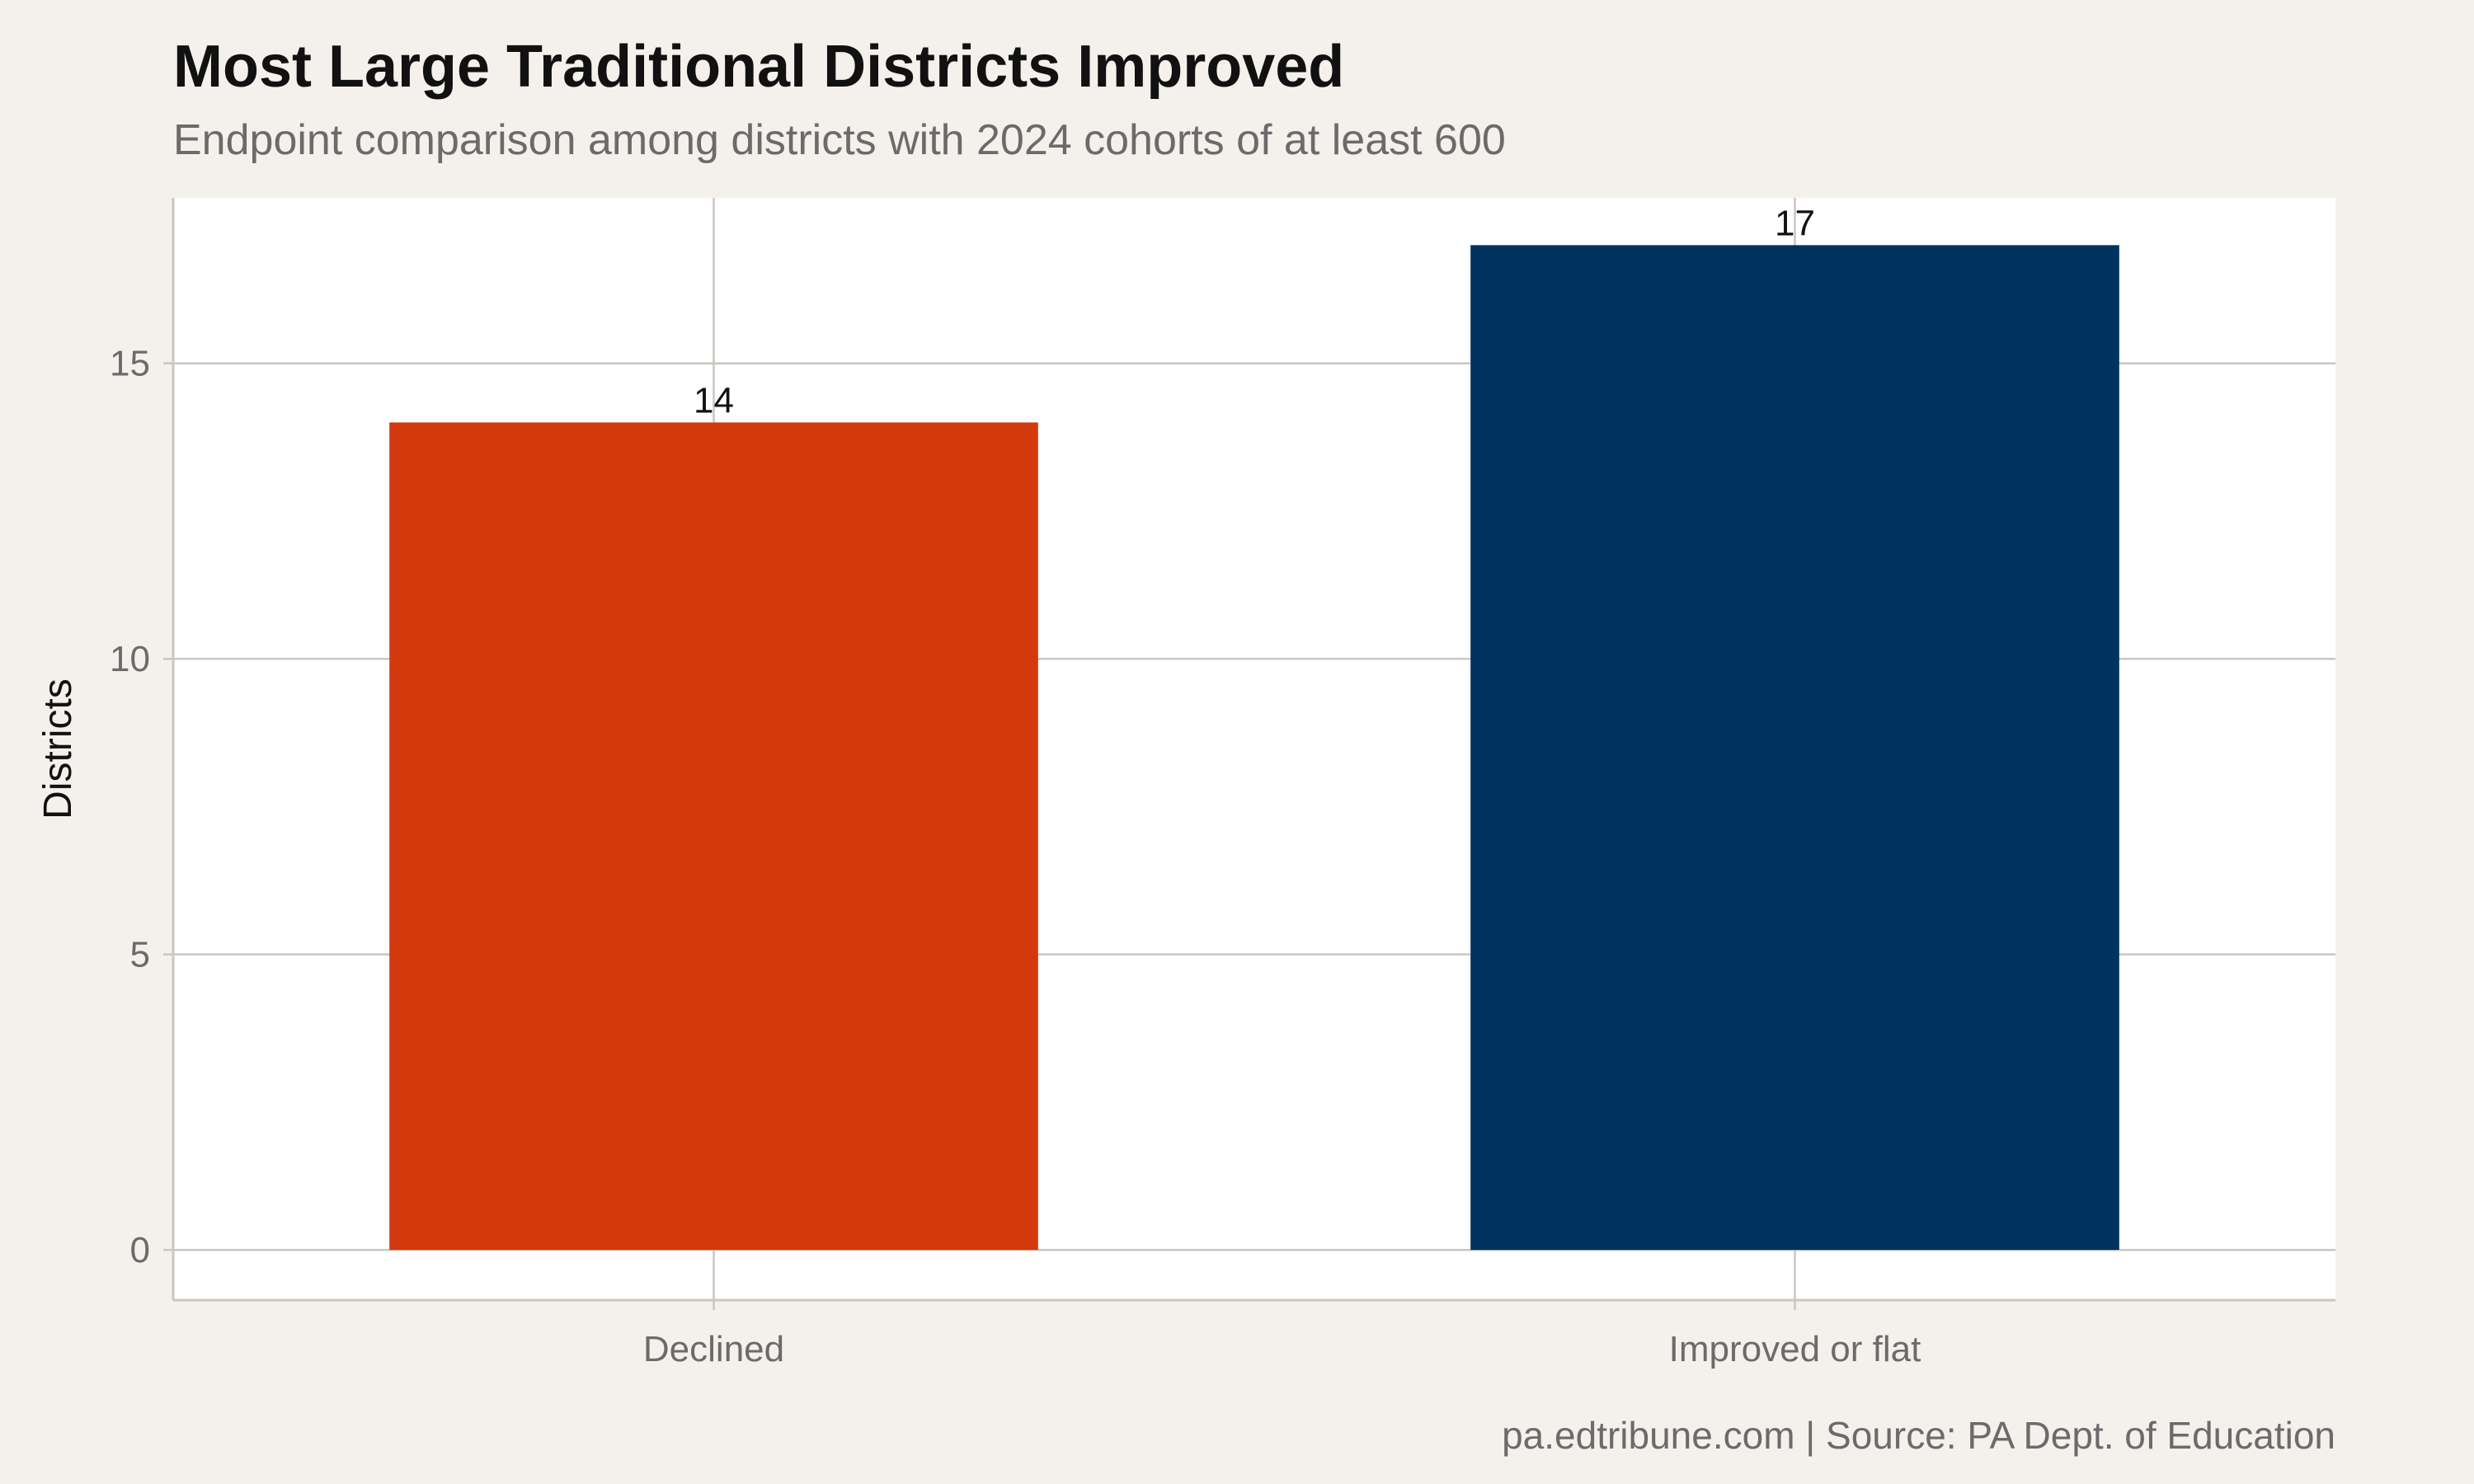  What do you see at coordinates (713, 1349) in the screenshot?
I see `x-tick-label: Declined` at bounding box center [713, 1349].